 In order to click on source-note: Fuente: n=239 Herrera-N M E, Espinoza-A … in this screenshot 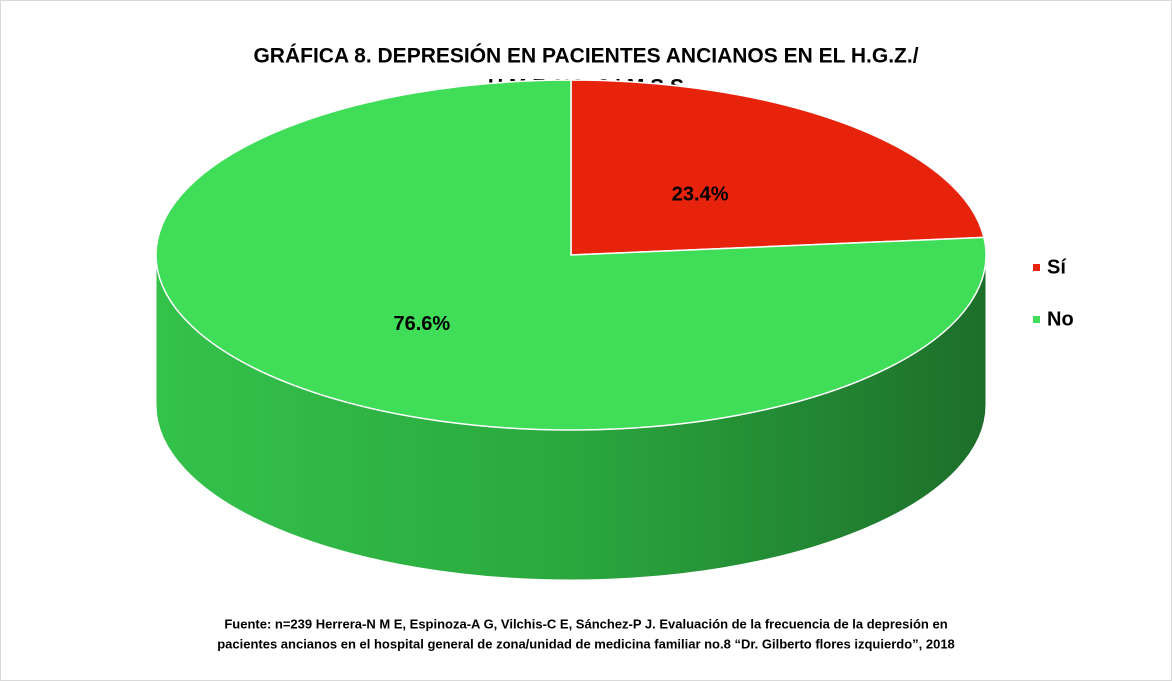, I will do `click(585, 623)`.